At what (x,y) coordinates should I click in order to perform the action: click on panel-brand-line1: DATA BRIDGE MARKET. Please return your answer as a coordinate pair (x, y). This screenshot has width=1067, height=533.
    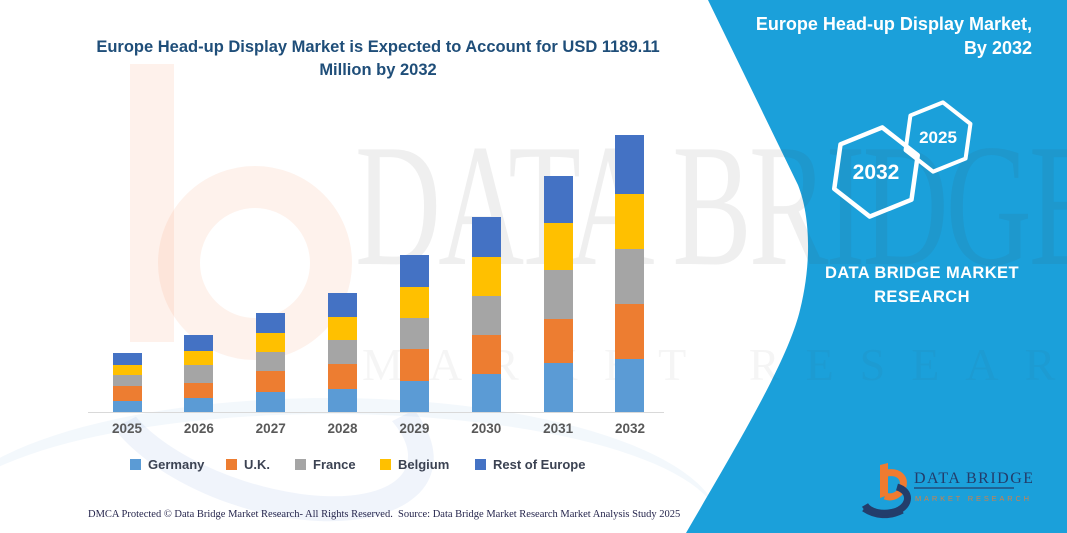
    Looking at the image, I should click on (922, 273).